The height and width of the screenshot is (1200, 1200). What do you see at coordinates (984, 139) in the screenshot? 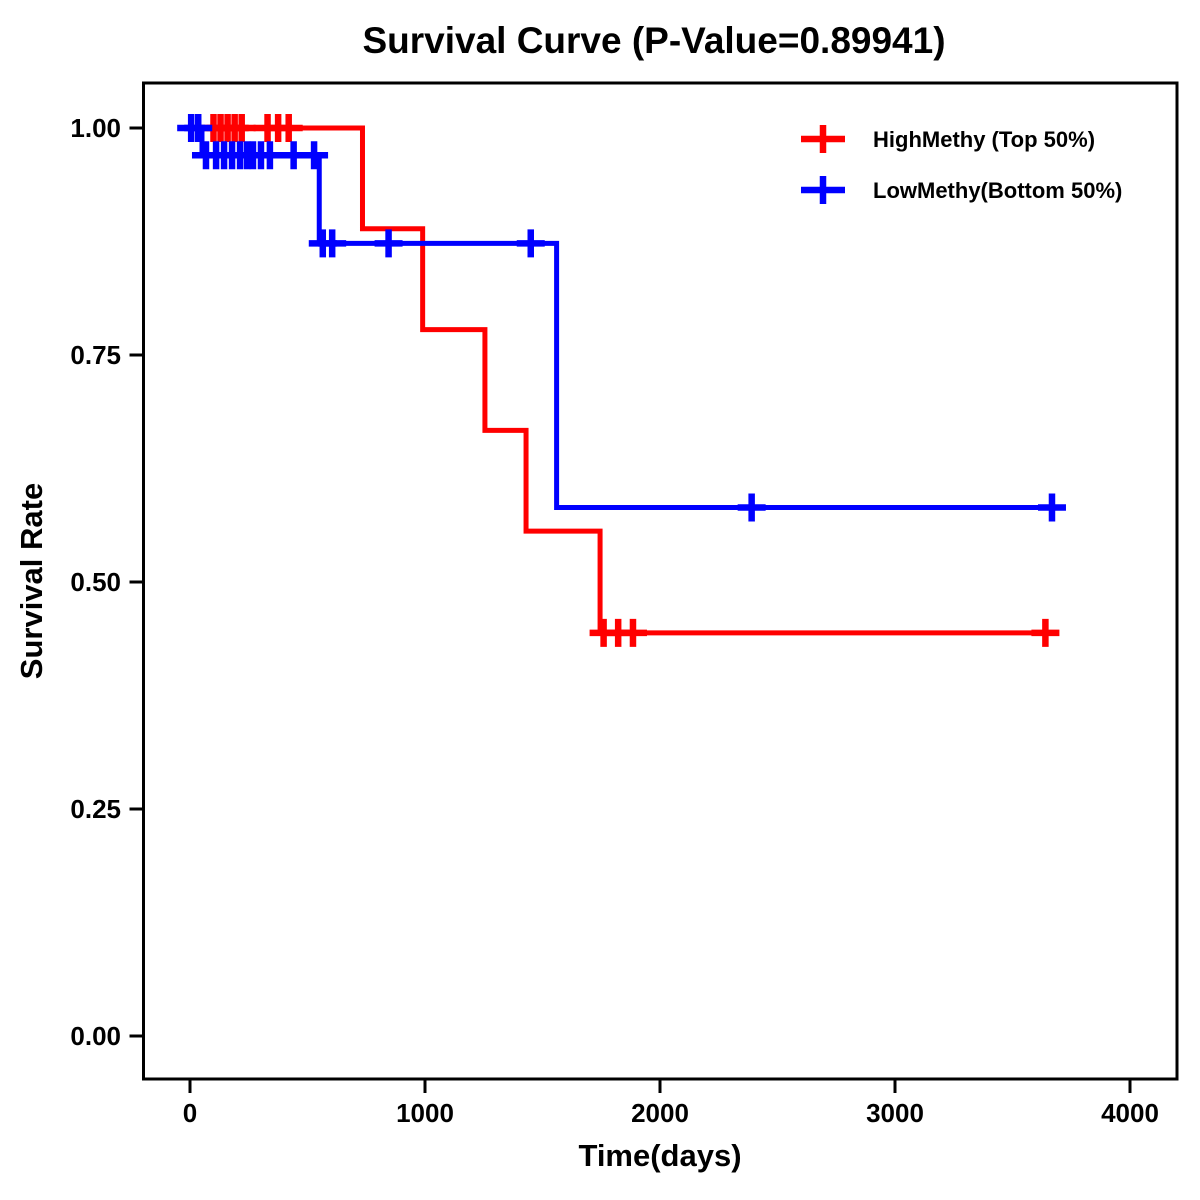
I see `legend-label-highmethy: HighMethy (Top 50%)` at bounding box center [984, 139].